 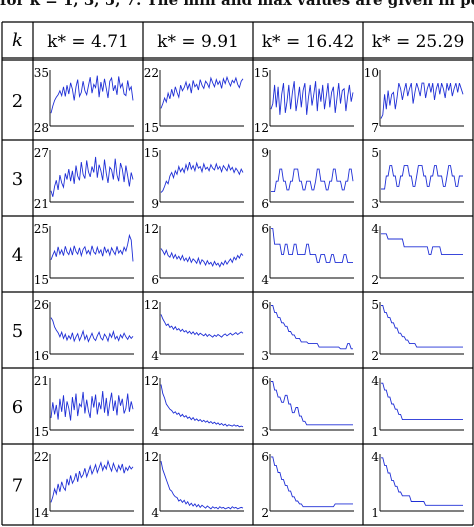 What do you see at coordinates (422, 177) in the screenshot?
I see `plot-r3-c4-series-line` at bounding box center [422, 177].